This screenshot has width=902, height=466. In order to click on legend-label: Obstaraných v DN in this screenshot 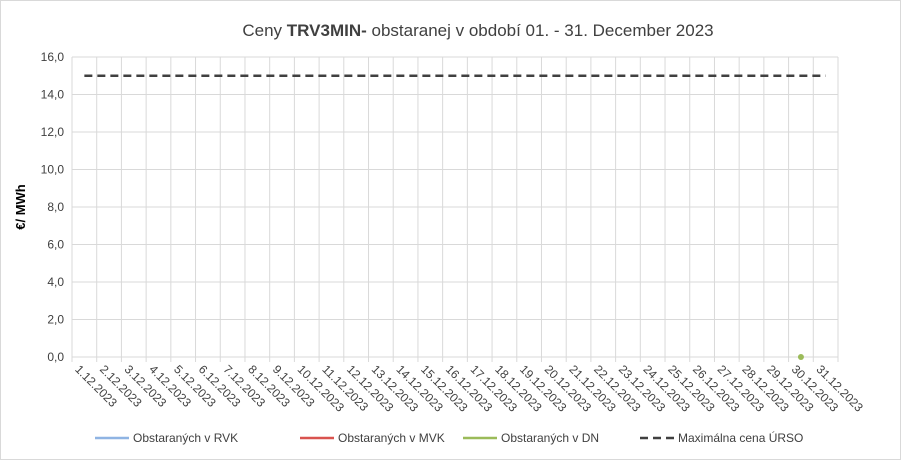, I will do `click(550, 438)`.